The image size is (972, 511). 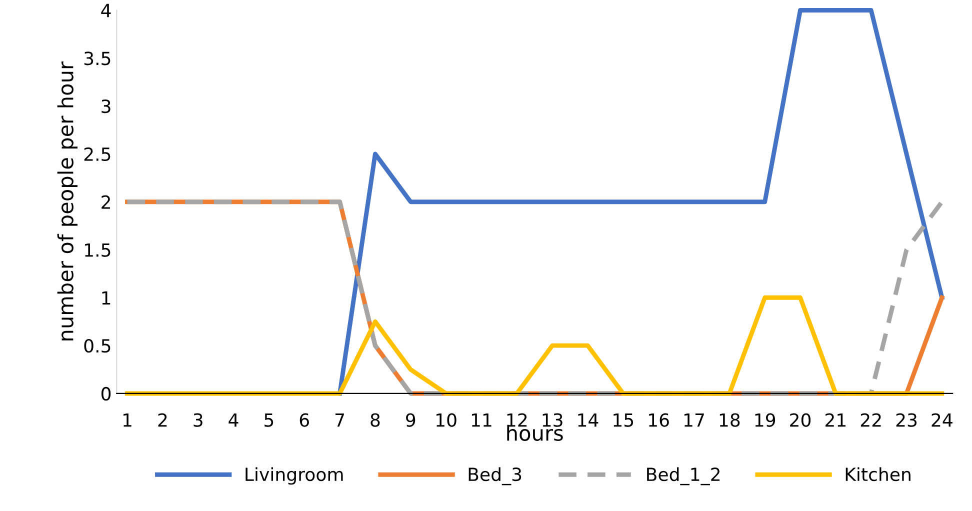 What do you see at coordinates (375, 420) in the screenshot?
I see `x-tick-label: 8` at bounding box center [375, 420].